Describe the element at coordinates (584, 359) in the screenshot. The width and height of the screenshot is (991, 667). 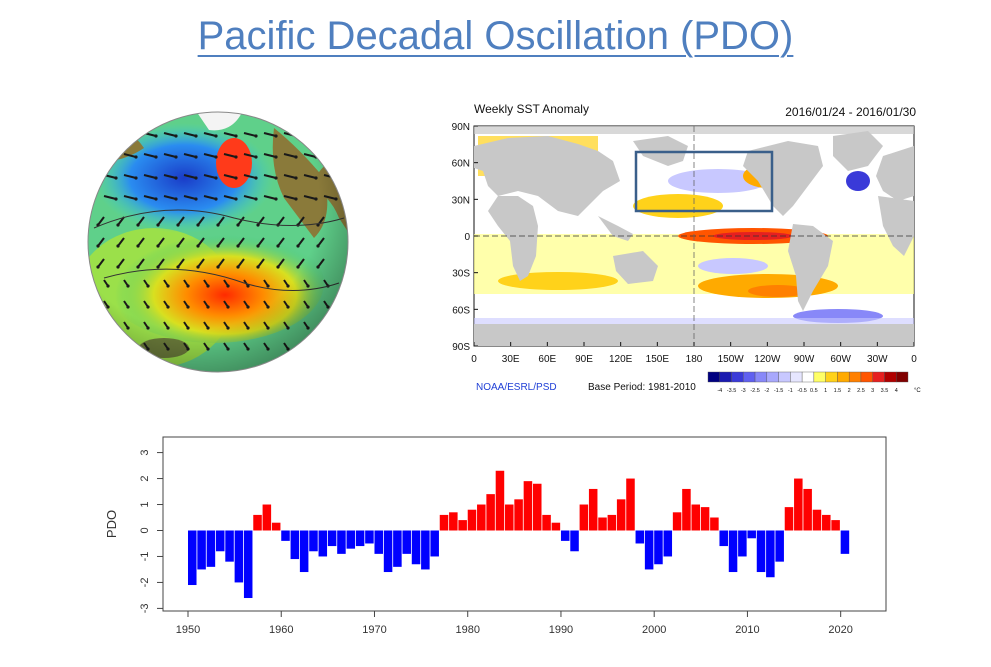
I see `map-lon-label: 90E` at that location.